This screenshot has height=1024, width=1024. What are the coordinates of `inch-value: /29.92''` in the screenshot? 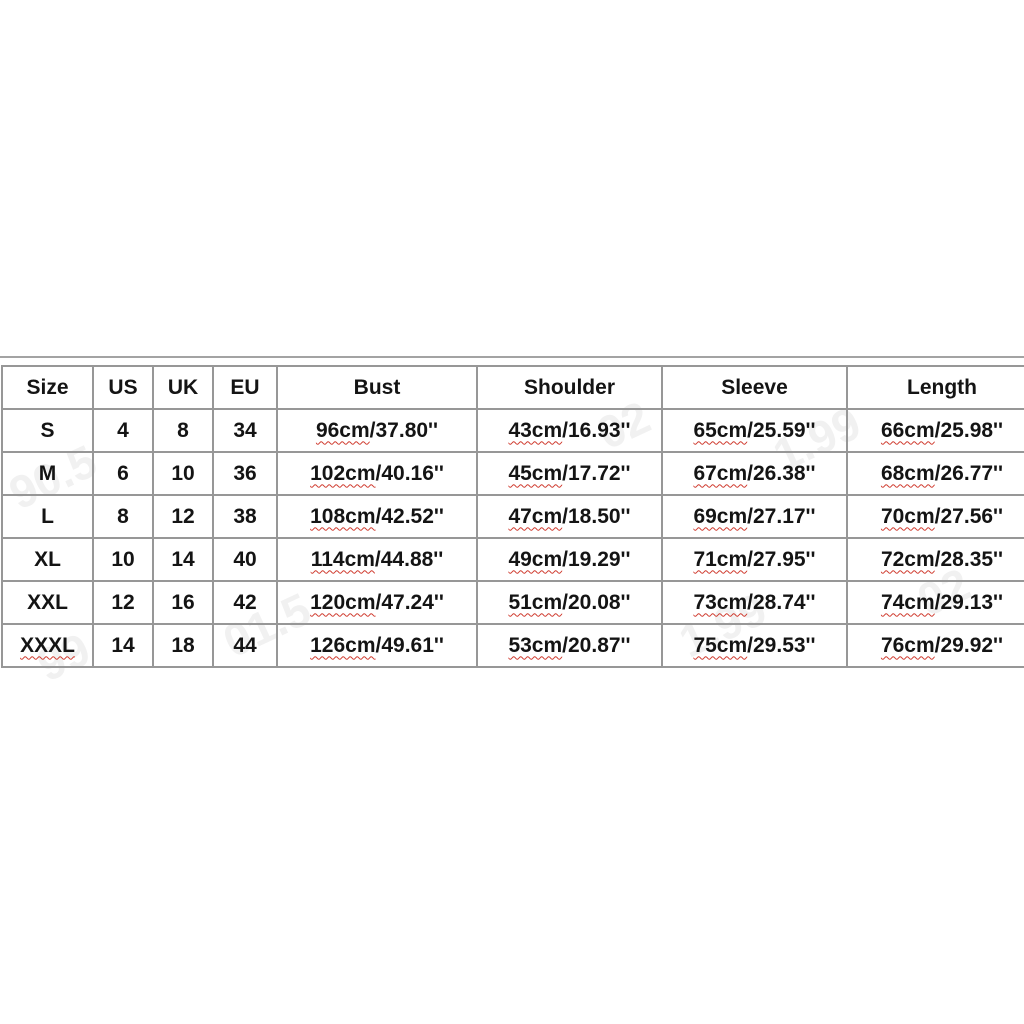 It's located at (969, 645).